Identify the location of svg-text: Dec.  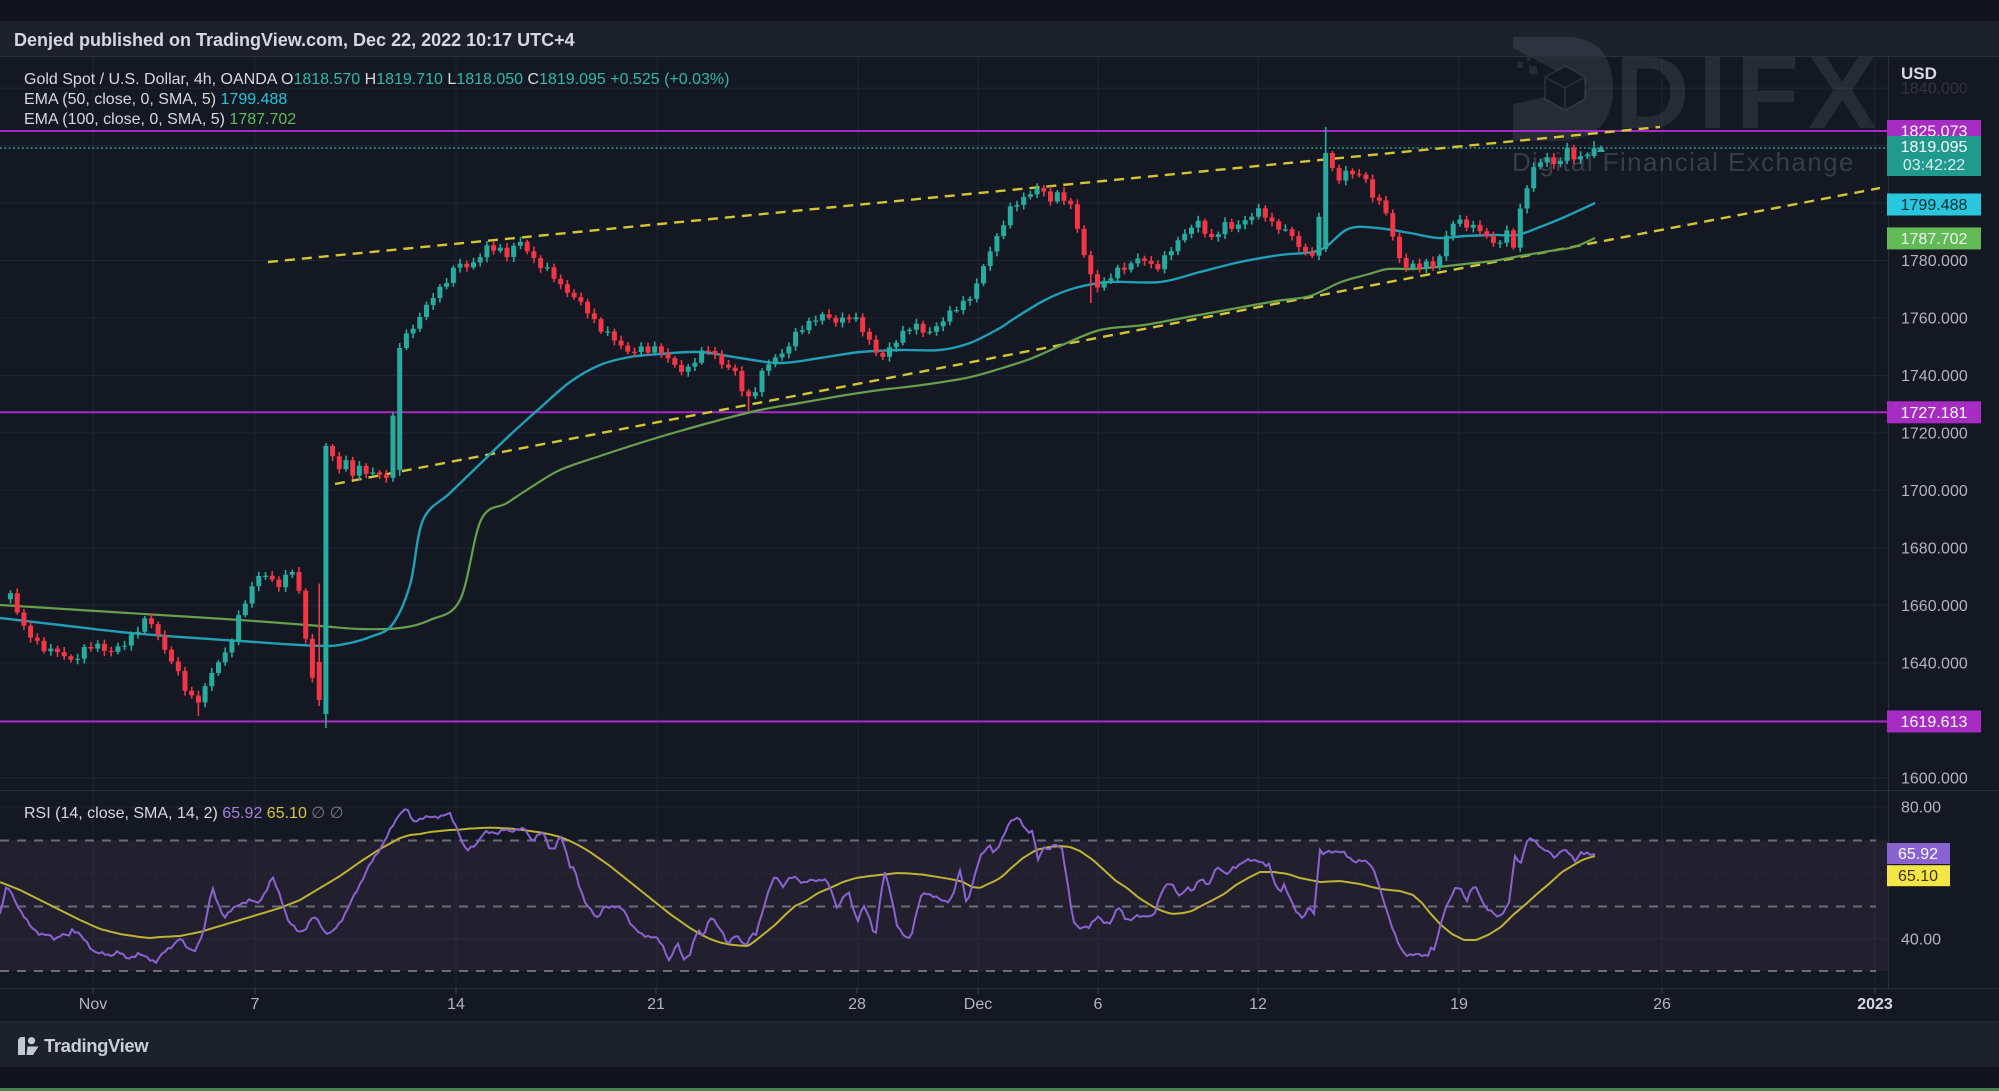
(978, 1004).